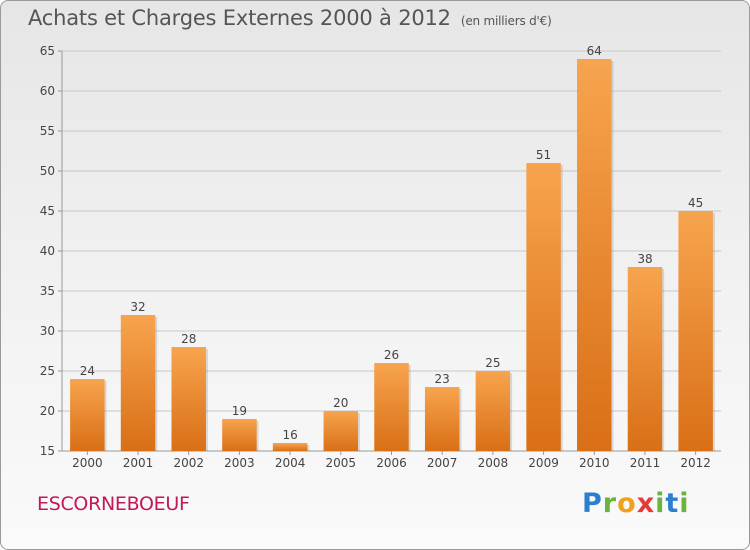  Describe the element at coordinates (645, 359) in the screenshot. I see `bar-2011` at that location.